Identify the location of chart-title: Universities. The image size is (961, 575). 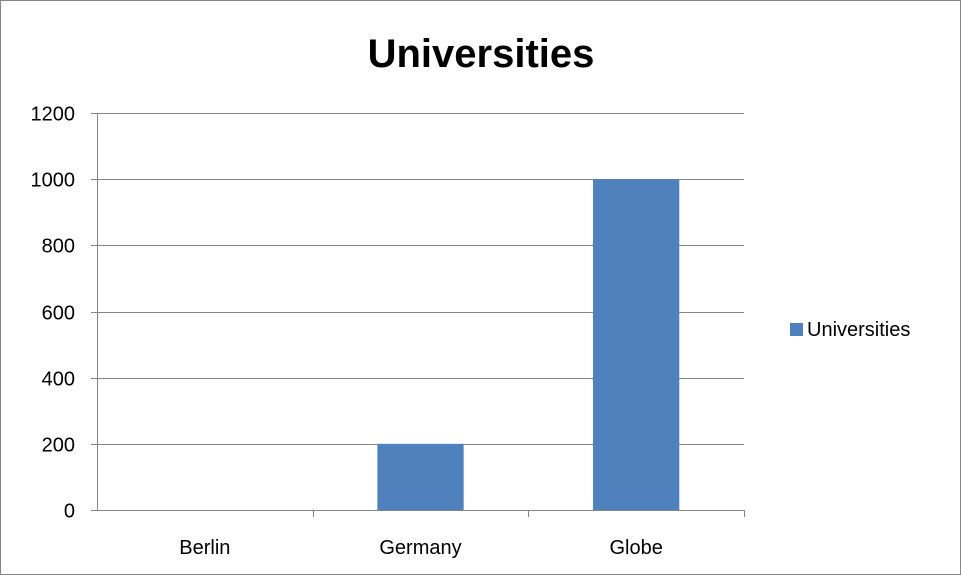
(481, 54).